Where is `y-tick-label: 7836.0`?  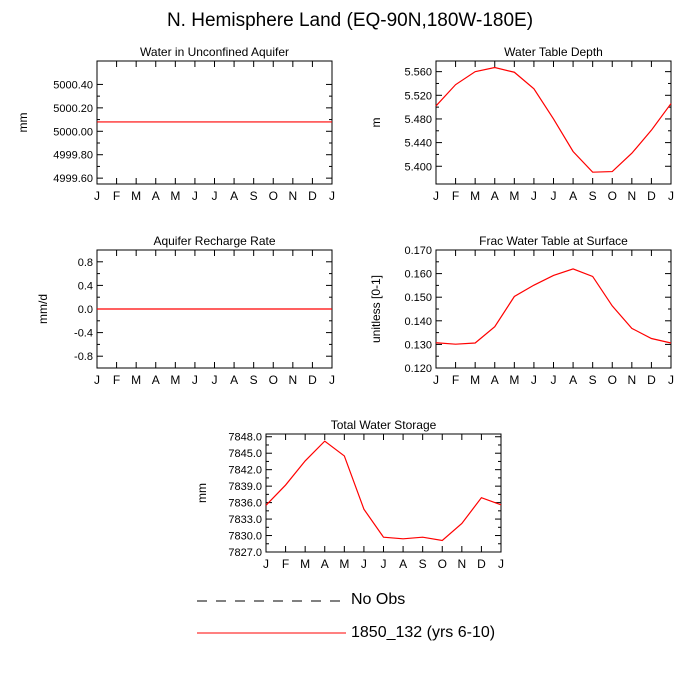
y-tick-label: 7836.0 is located at coordinates (245, 504).